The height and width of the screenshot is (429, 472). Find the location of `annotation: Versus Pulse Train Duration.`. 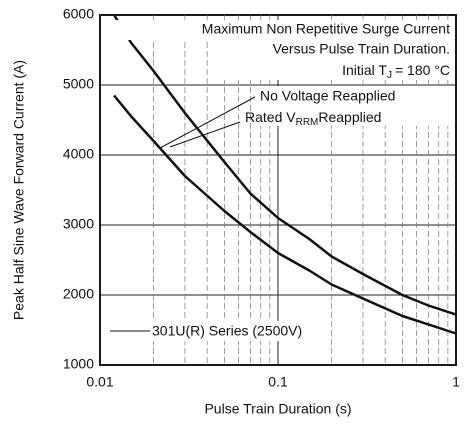

annotation: Versus Pulse Train Duration. is located at coordinates (361, 49).